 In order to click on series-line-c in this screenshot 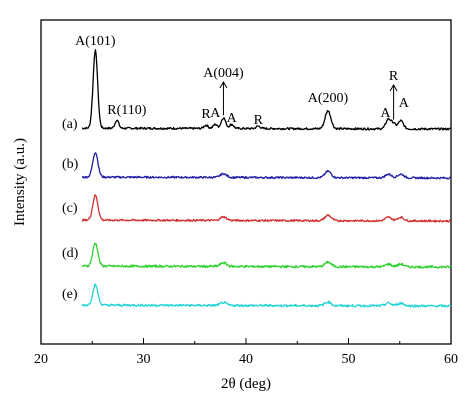, I will do `click(266, 208)`.